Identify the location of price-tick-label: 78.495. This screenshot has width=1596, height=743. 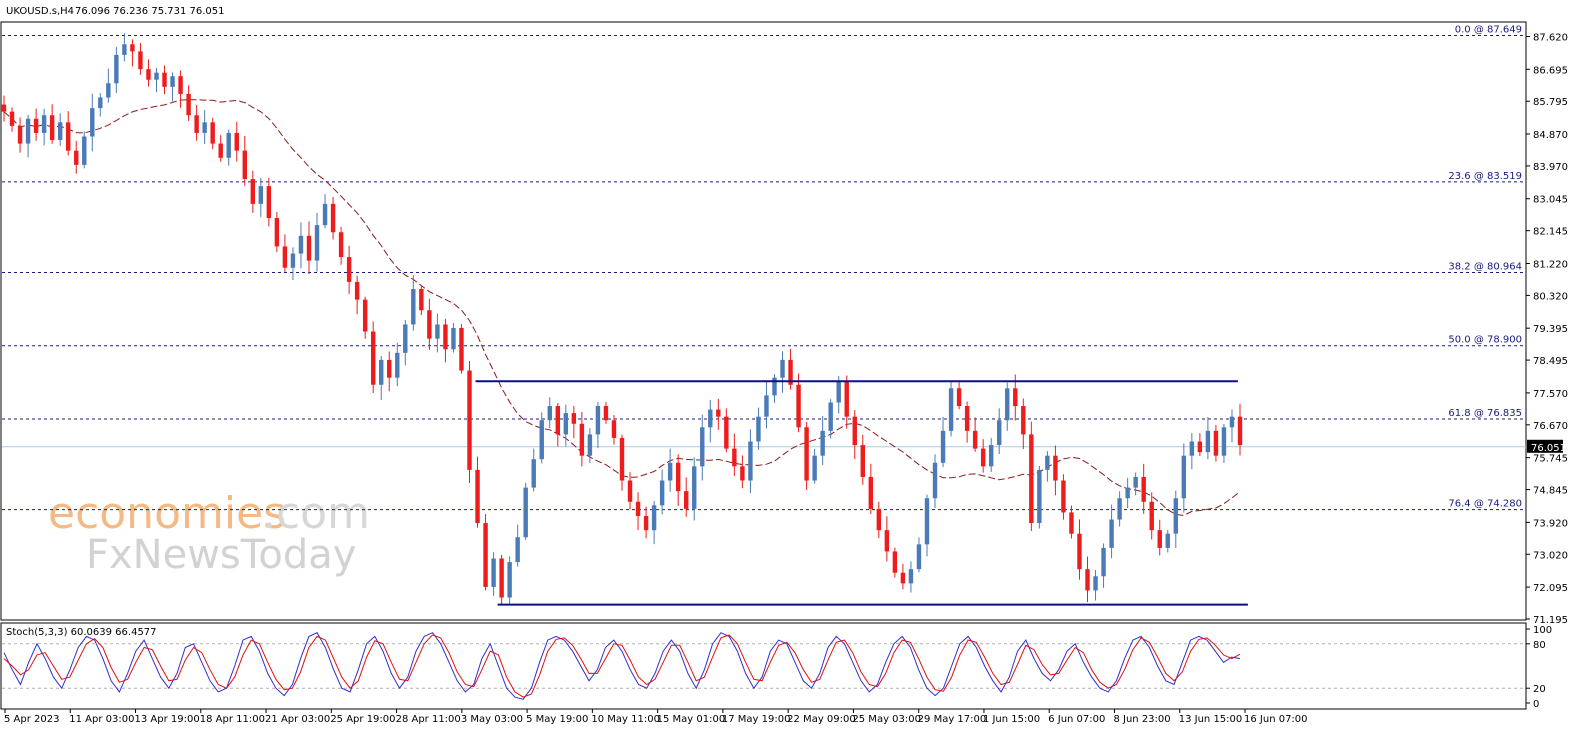
(1550, 361).